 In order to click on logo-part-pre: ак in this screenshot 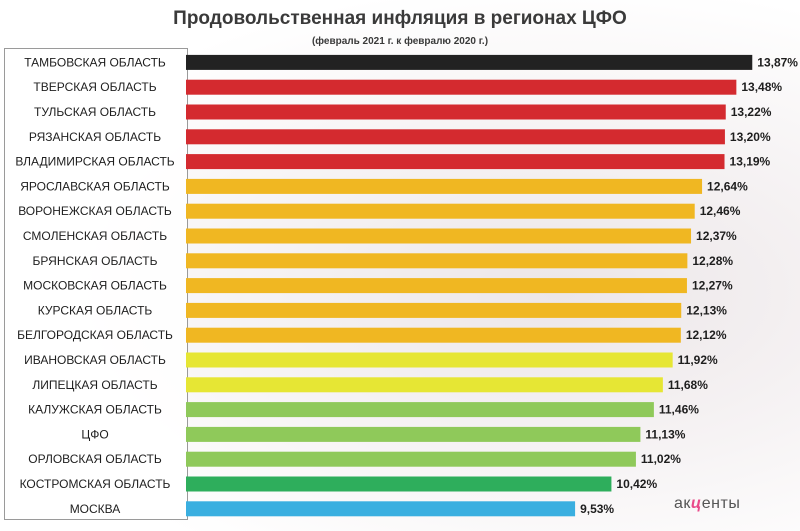, I will do `click(682, 503)`.